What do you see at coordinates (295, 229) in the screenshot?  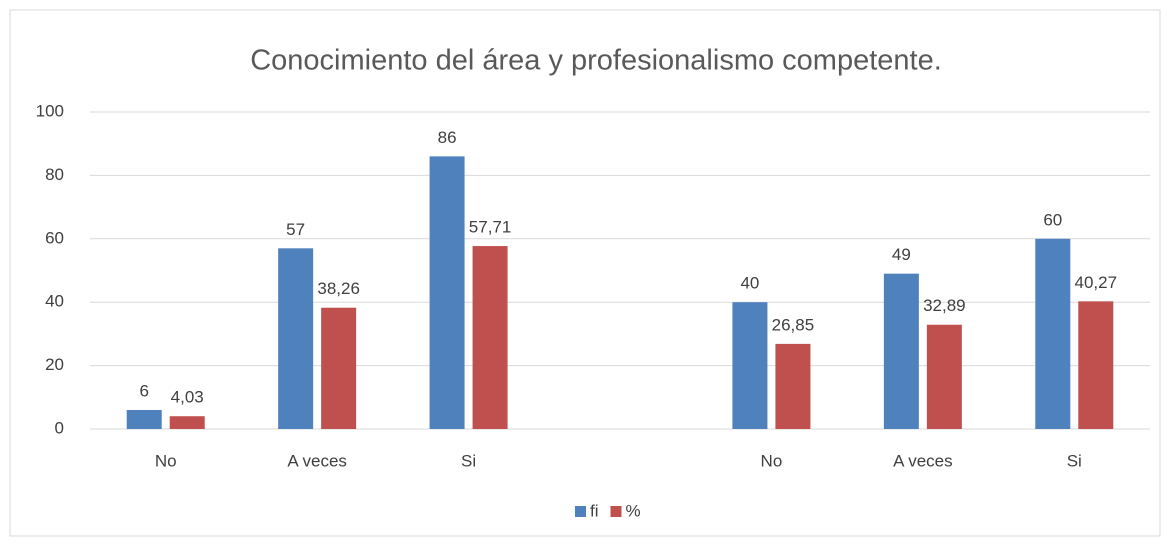 I see `data-label: 57` at bounding box center [295, 229].